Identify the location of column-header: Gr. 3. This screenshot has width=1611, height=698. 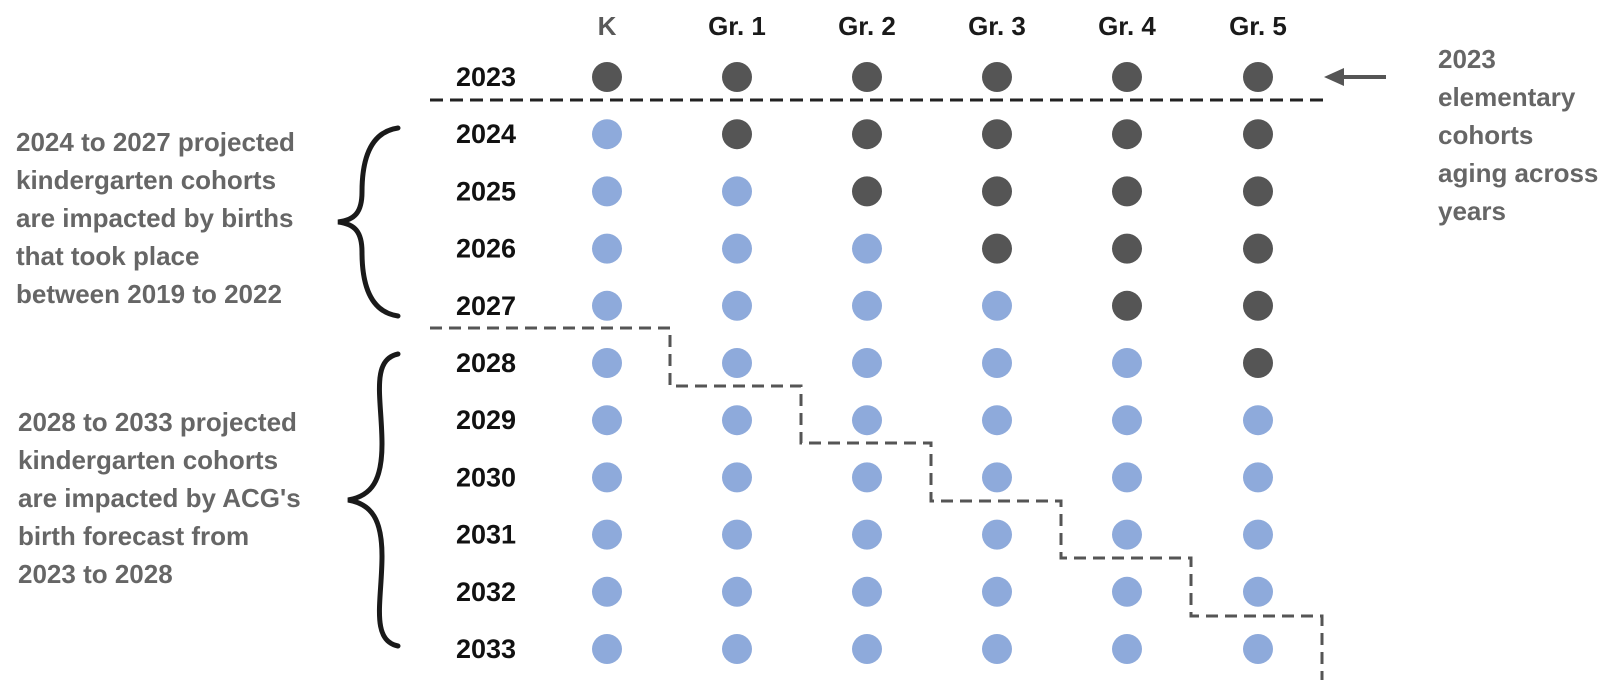
(997, 26).